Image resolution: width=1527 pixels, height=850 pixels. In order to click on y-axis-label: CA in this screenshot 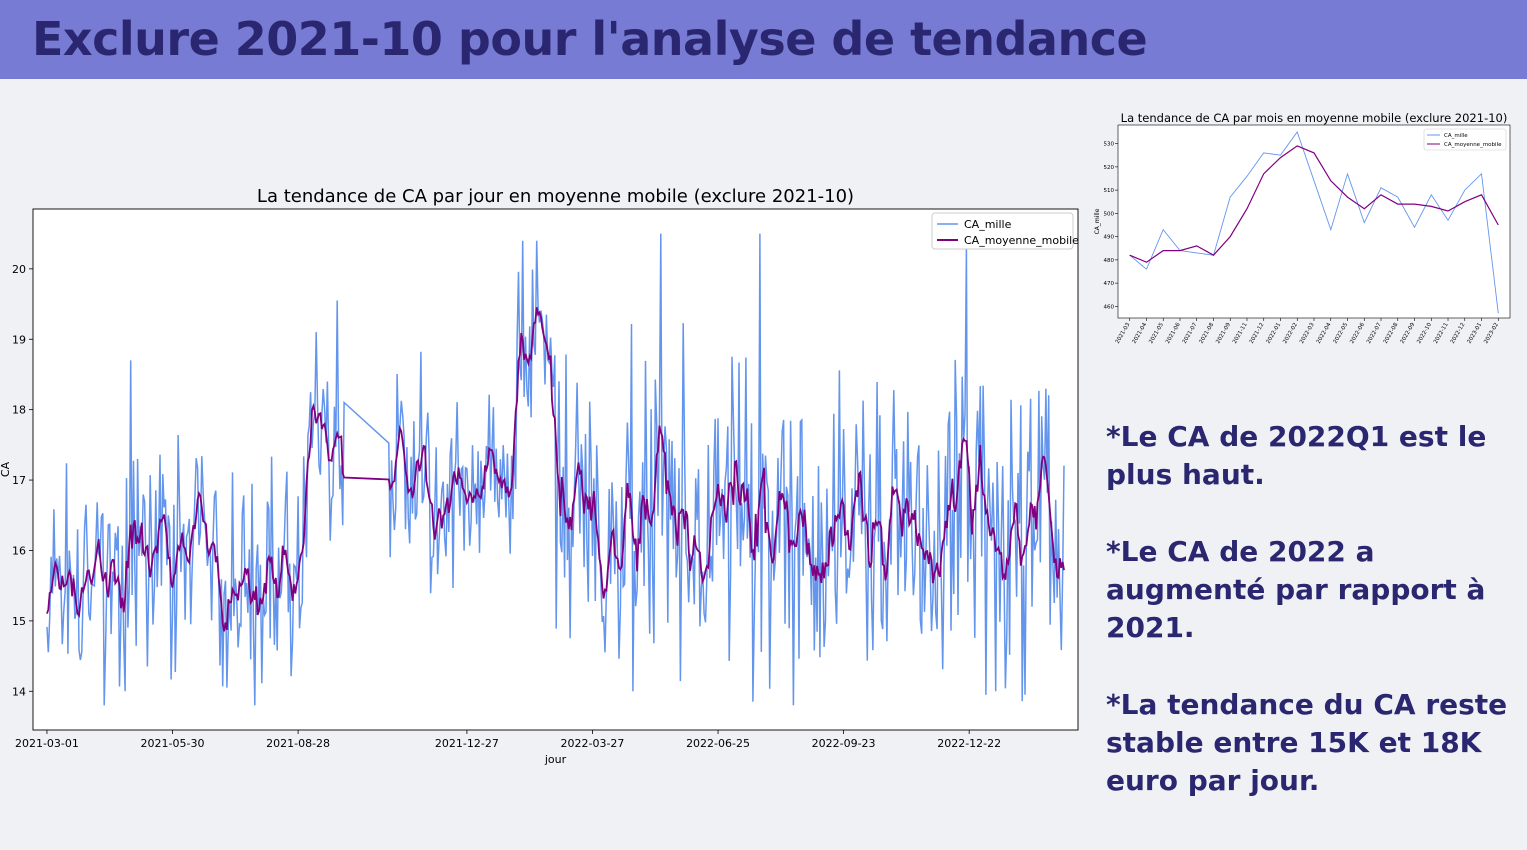, I will do `click(6, 469)`.